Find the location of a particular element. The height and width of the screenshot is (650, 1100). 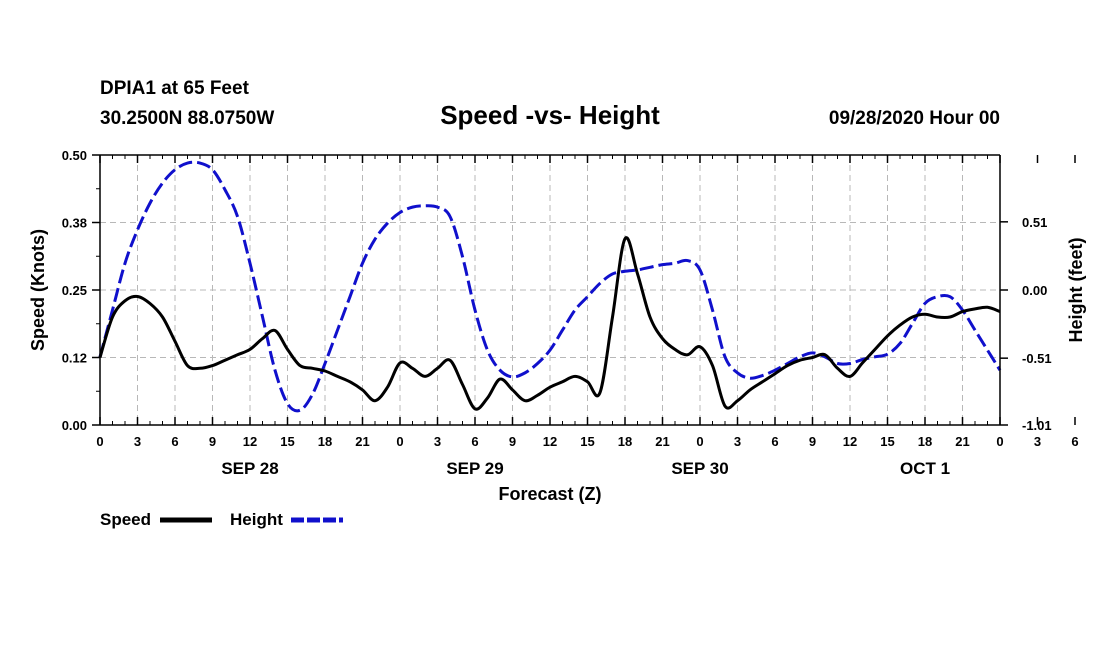

x-axis-label: Forecast (Z) is located at coordinates (549, 494).